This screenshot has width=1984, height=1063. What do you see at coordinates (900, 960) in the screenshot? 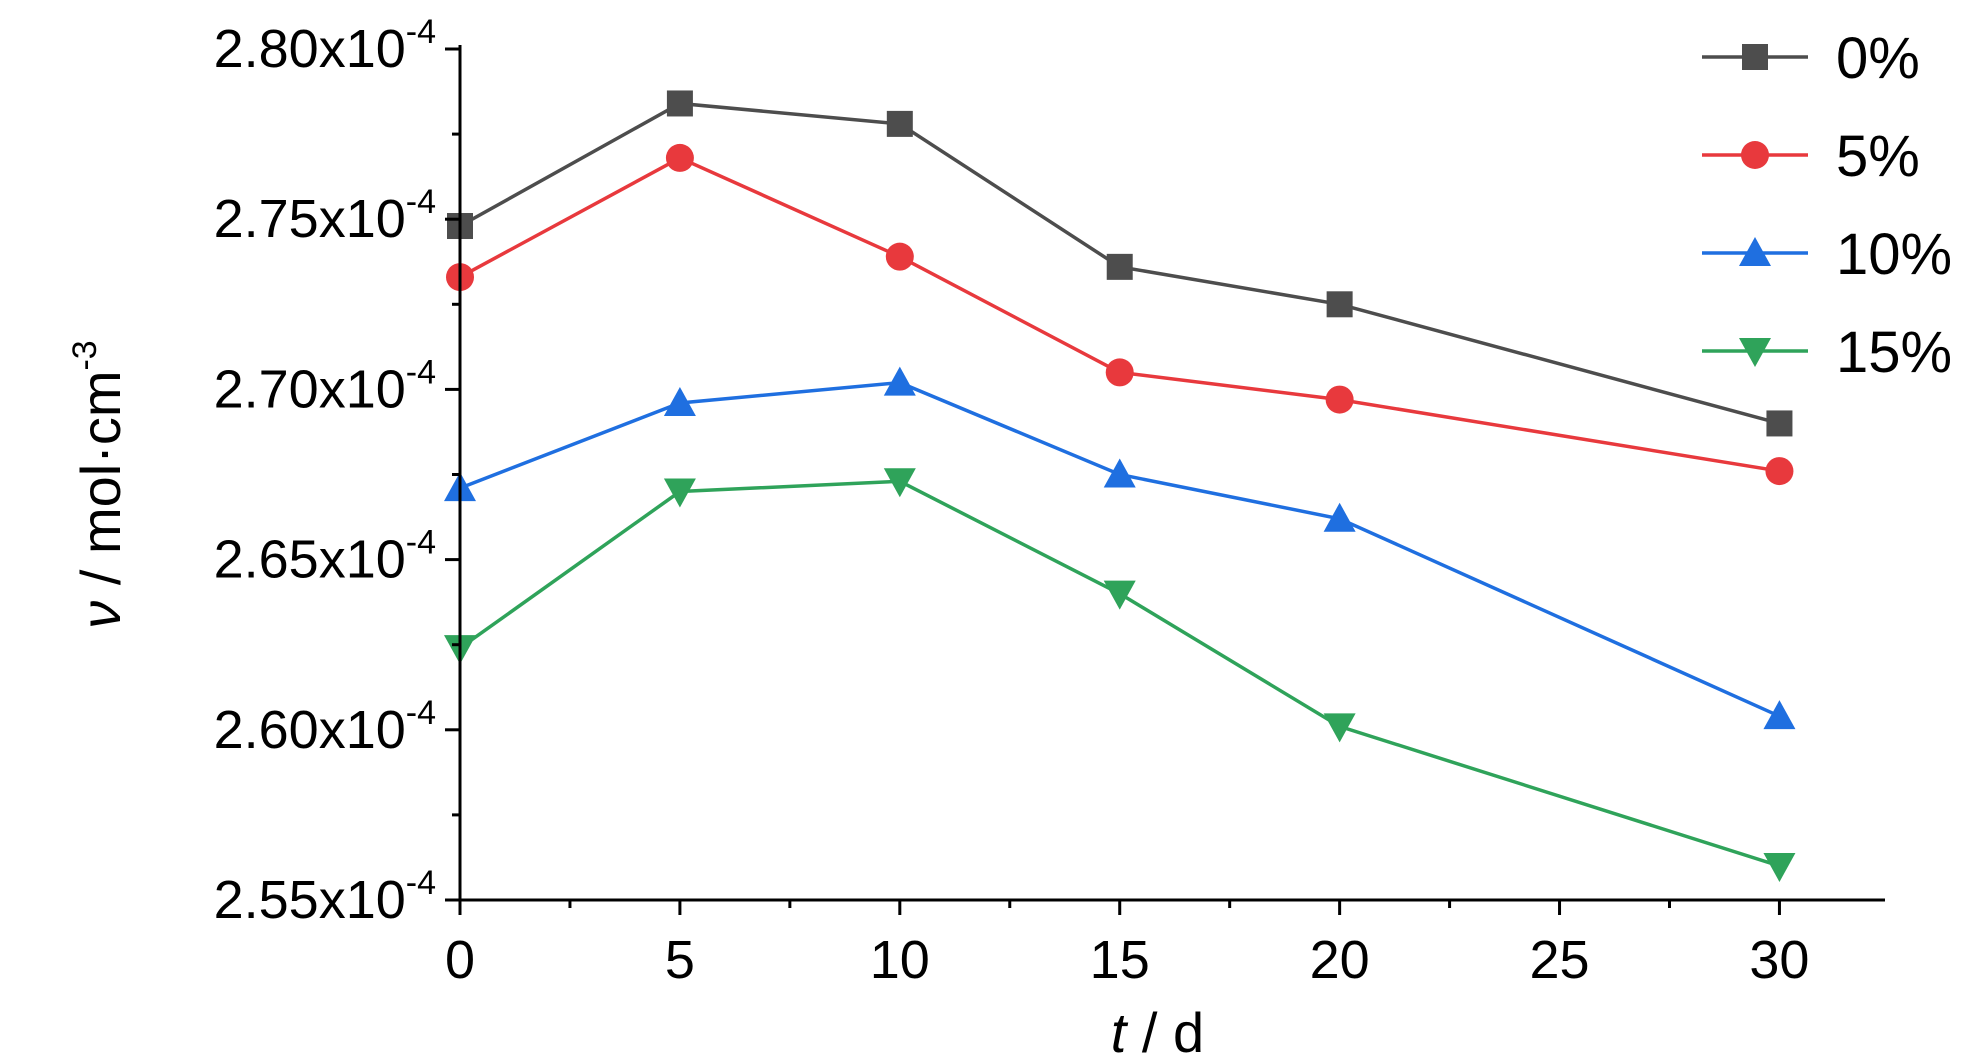
I see `x-tick-label: 10` at bounding box center [900, 960].